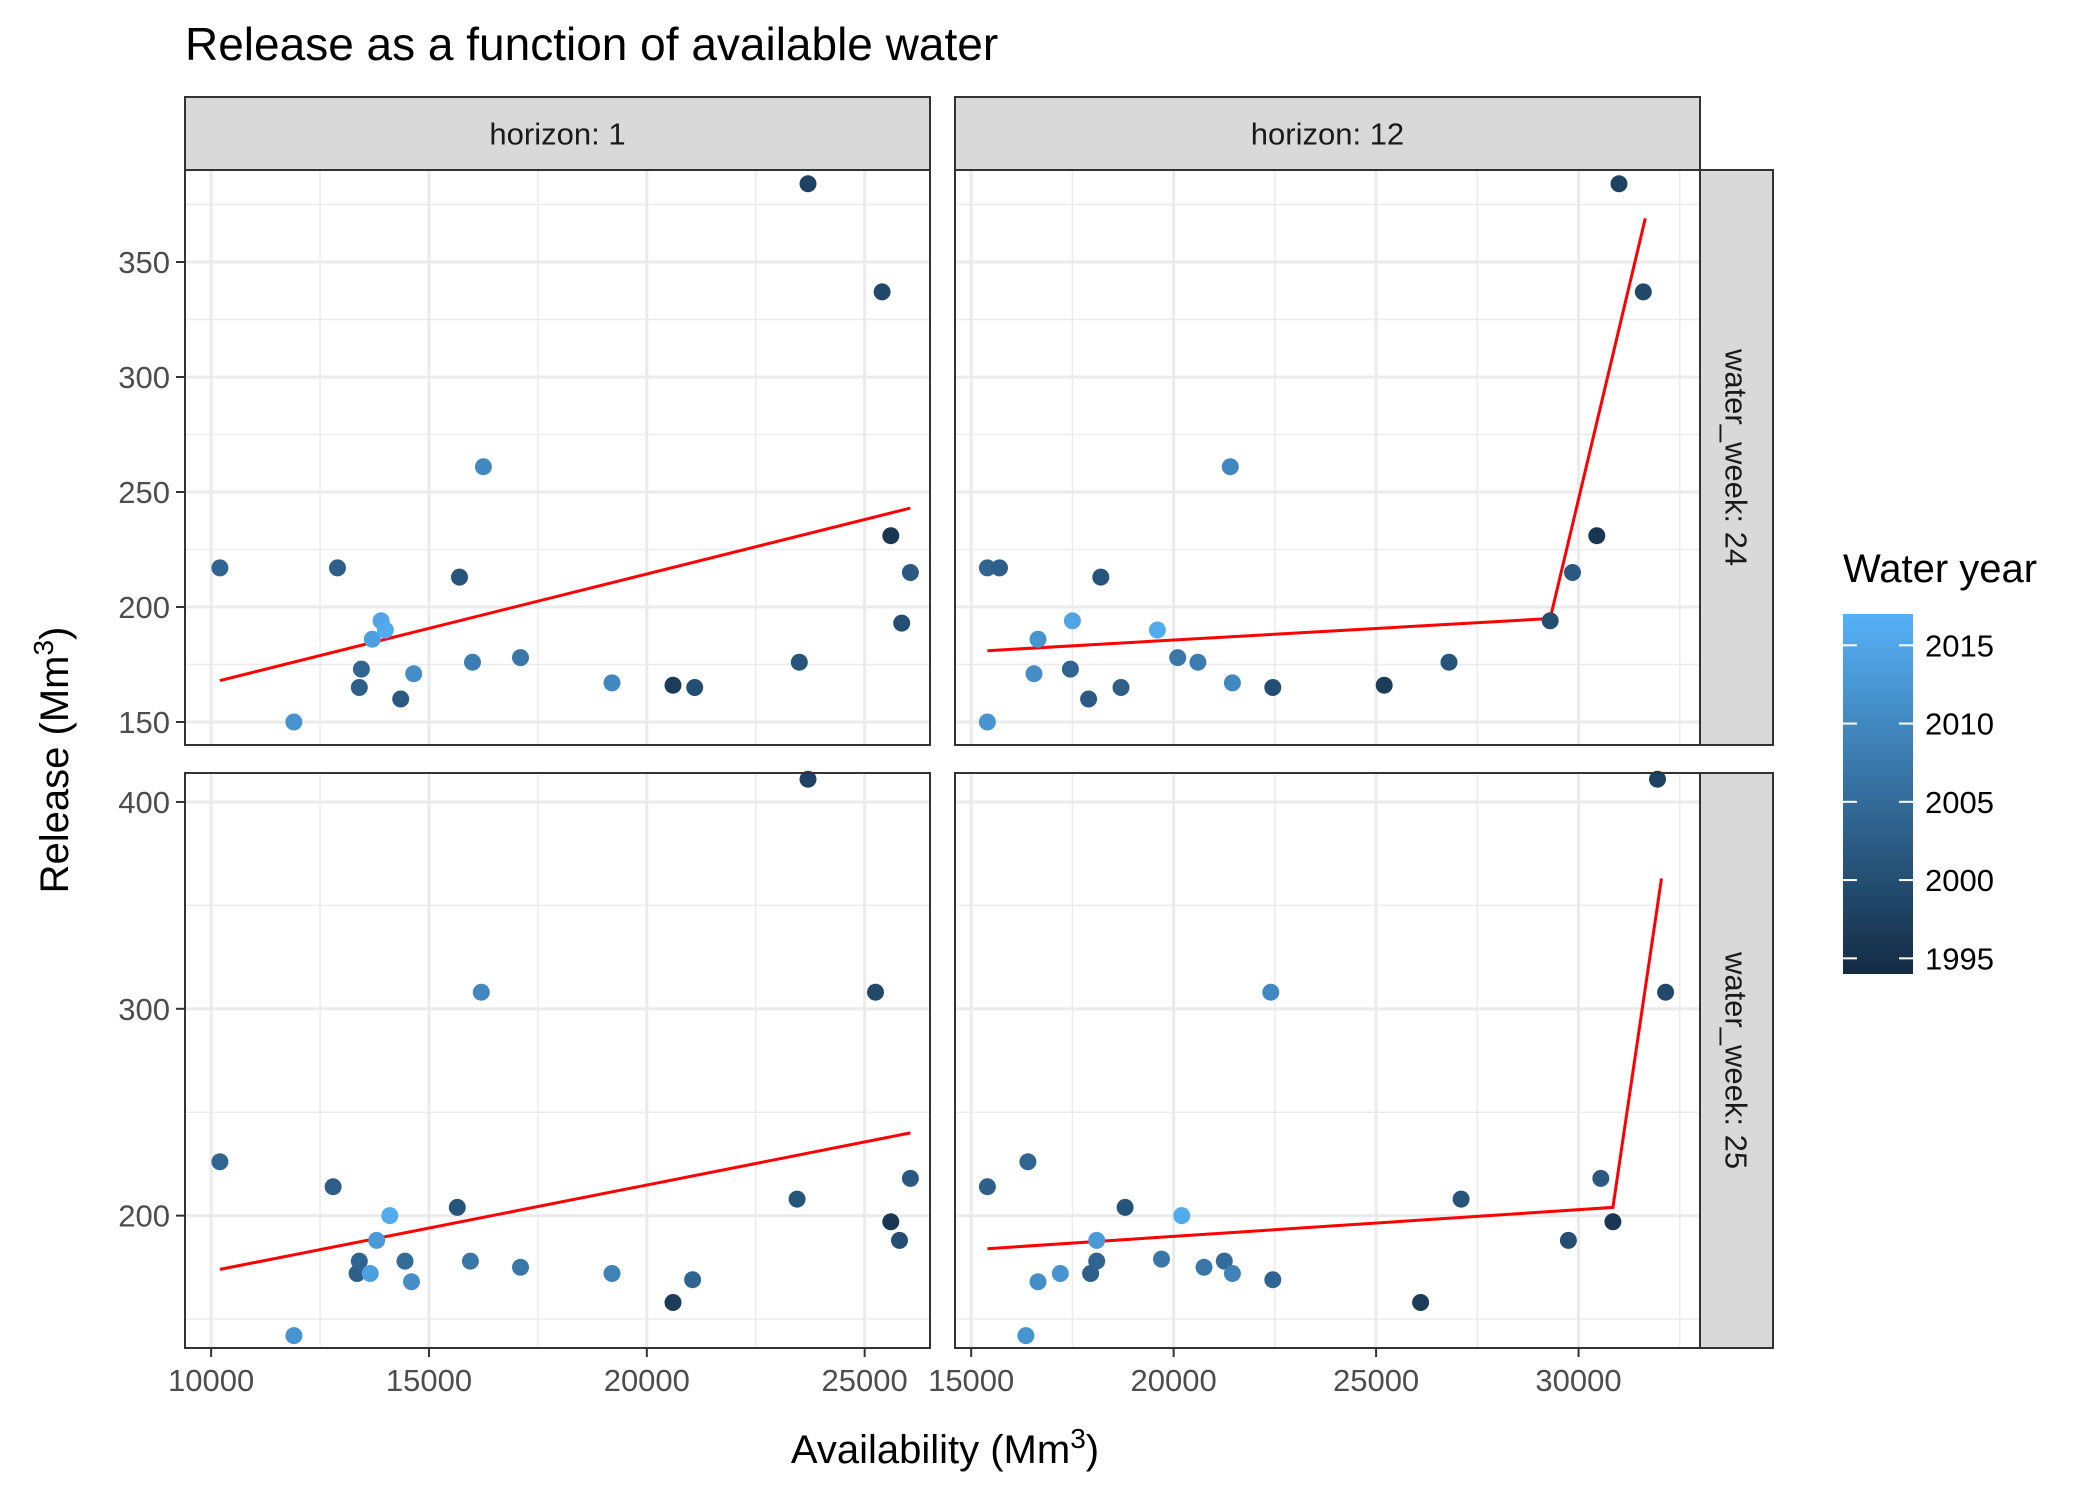  I want to click on panel-r1-c1, so click(1327, 1059).